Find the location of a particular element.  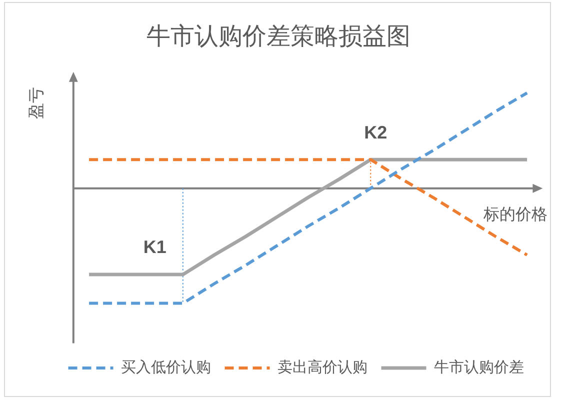

legend-label: 买入低价认购 is located at coordinates (165, 367).